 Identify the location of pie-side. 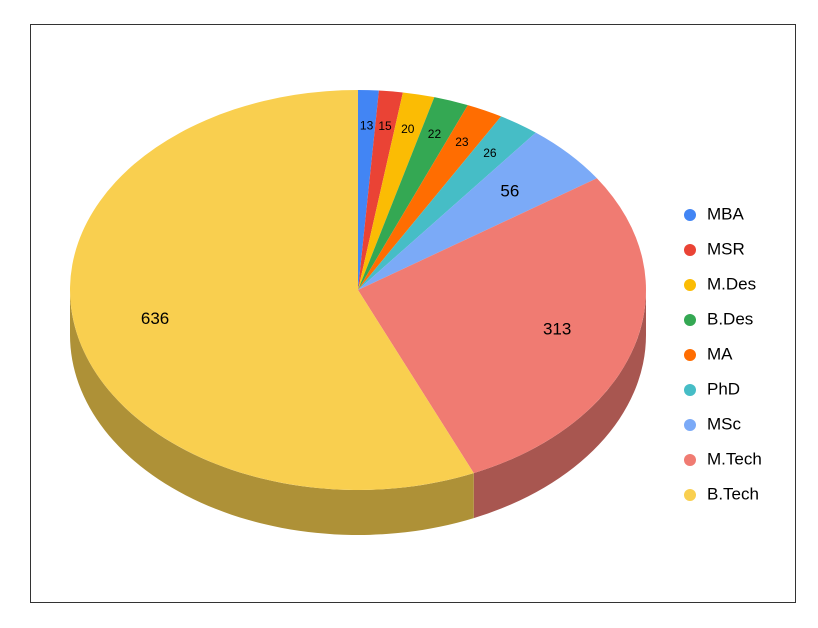
(559, 404).